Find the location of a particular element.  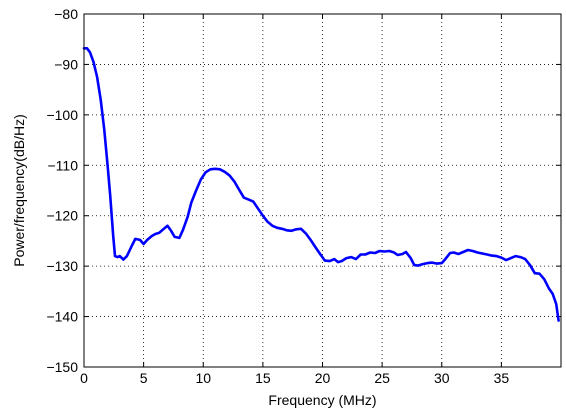

y-tick-label: −120 is located at coordinates (62, 216).